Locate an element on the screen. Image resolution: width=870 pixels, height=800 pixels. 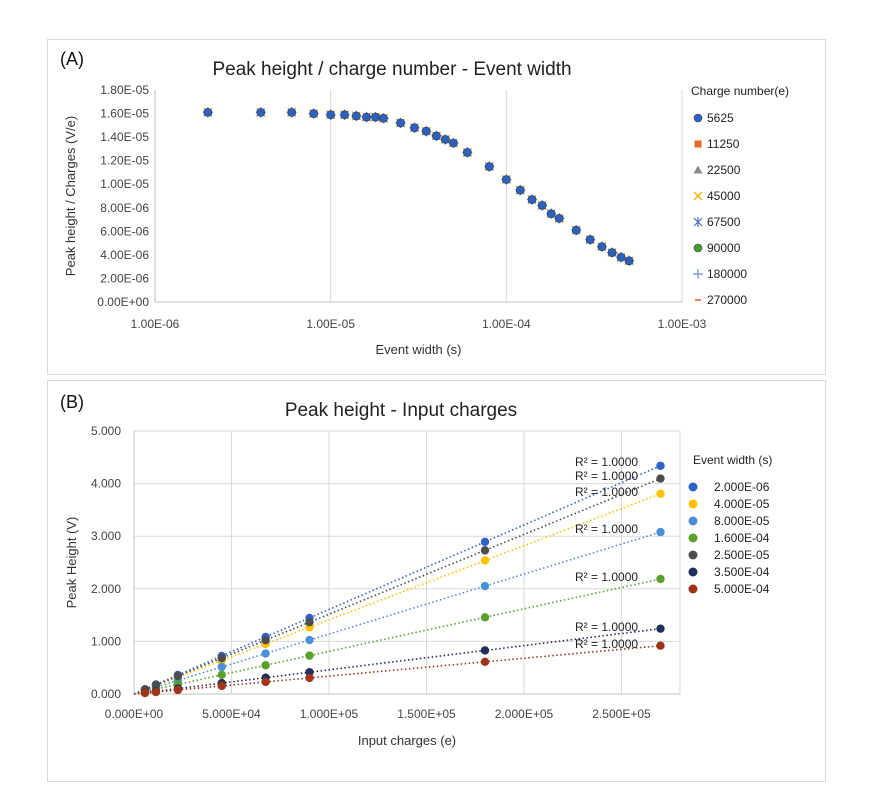
legend-title-a: Charge number(e) is located at coordinates (740, 91).